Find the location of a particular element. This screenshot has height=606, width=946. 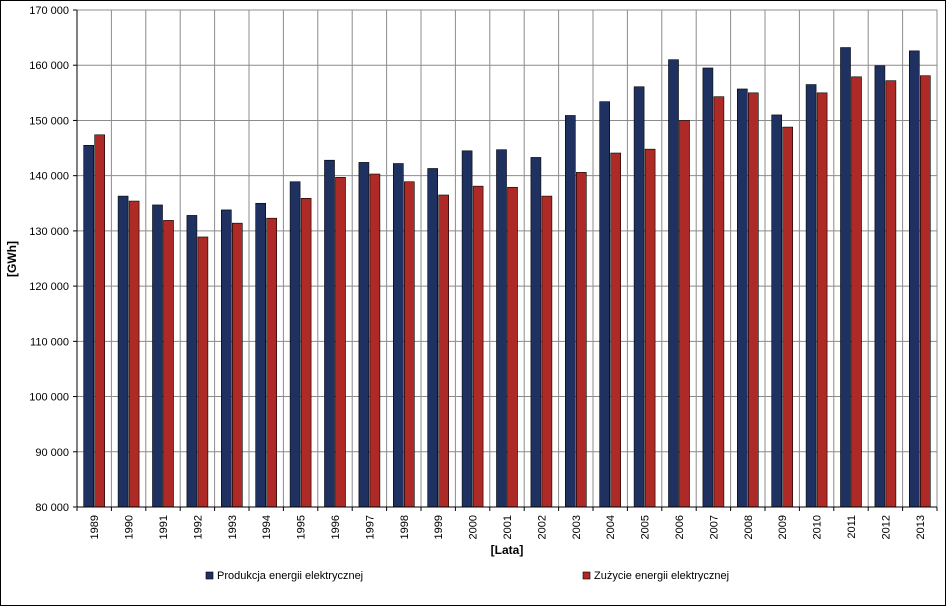

bar-production-2000 is located at coordinates (467, 329).